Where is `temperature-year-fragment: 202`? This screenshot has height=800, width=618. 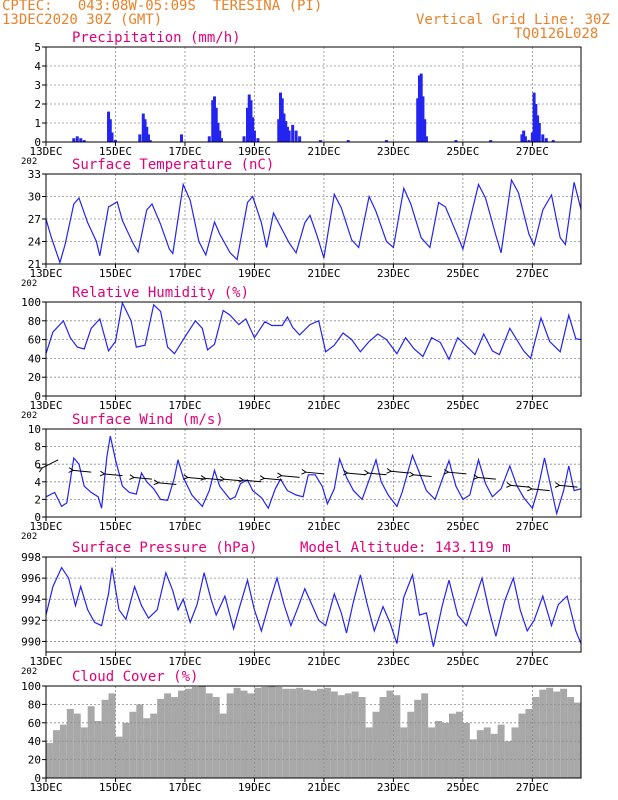
temperature-year-fragment: 202 is located at coordinates (29, 284).